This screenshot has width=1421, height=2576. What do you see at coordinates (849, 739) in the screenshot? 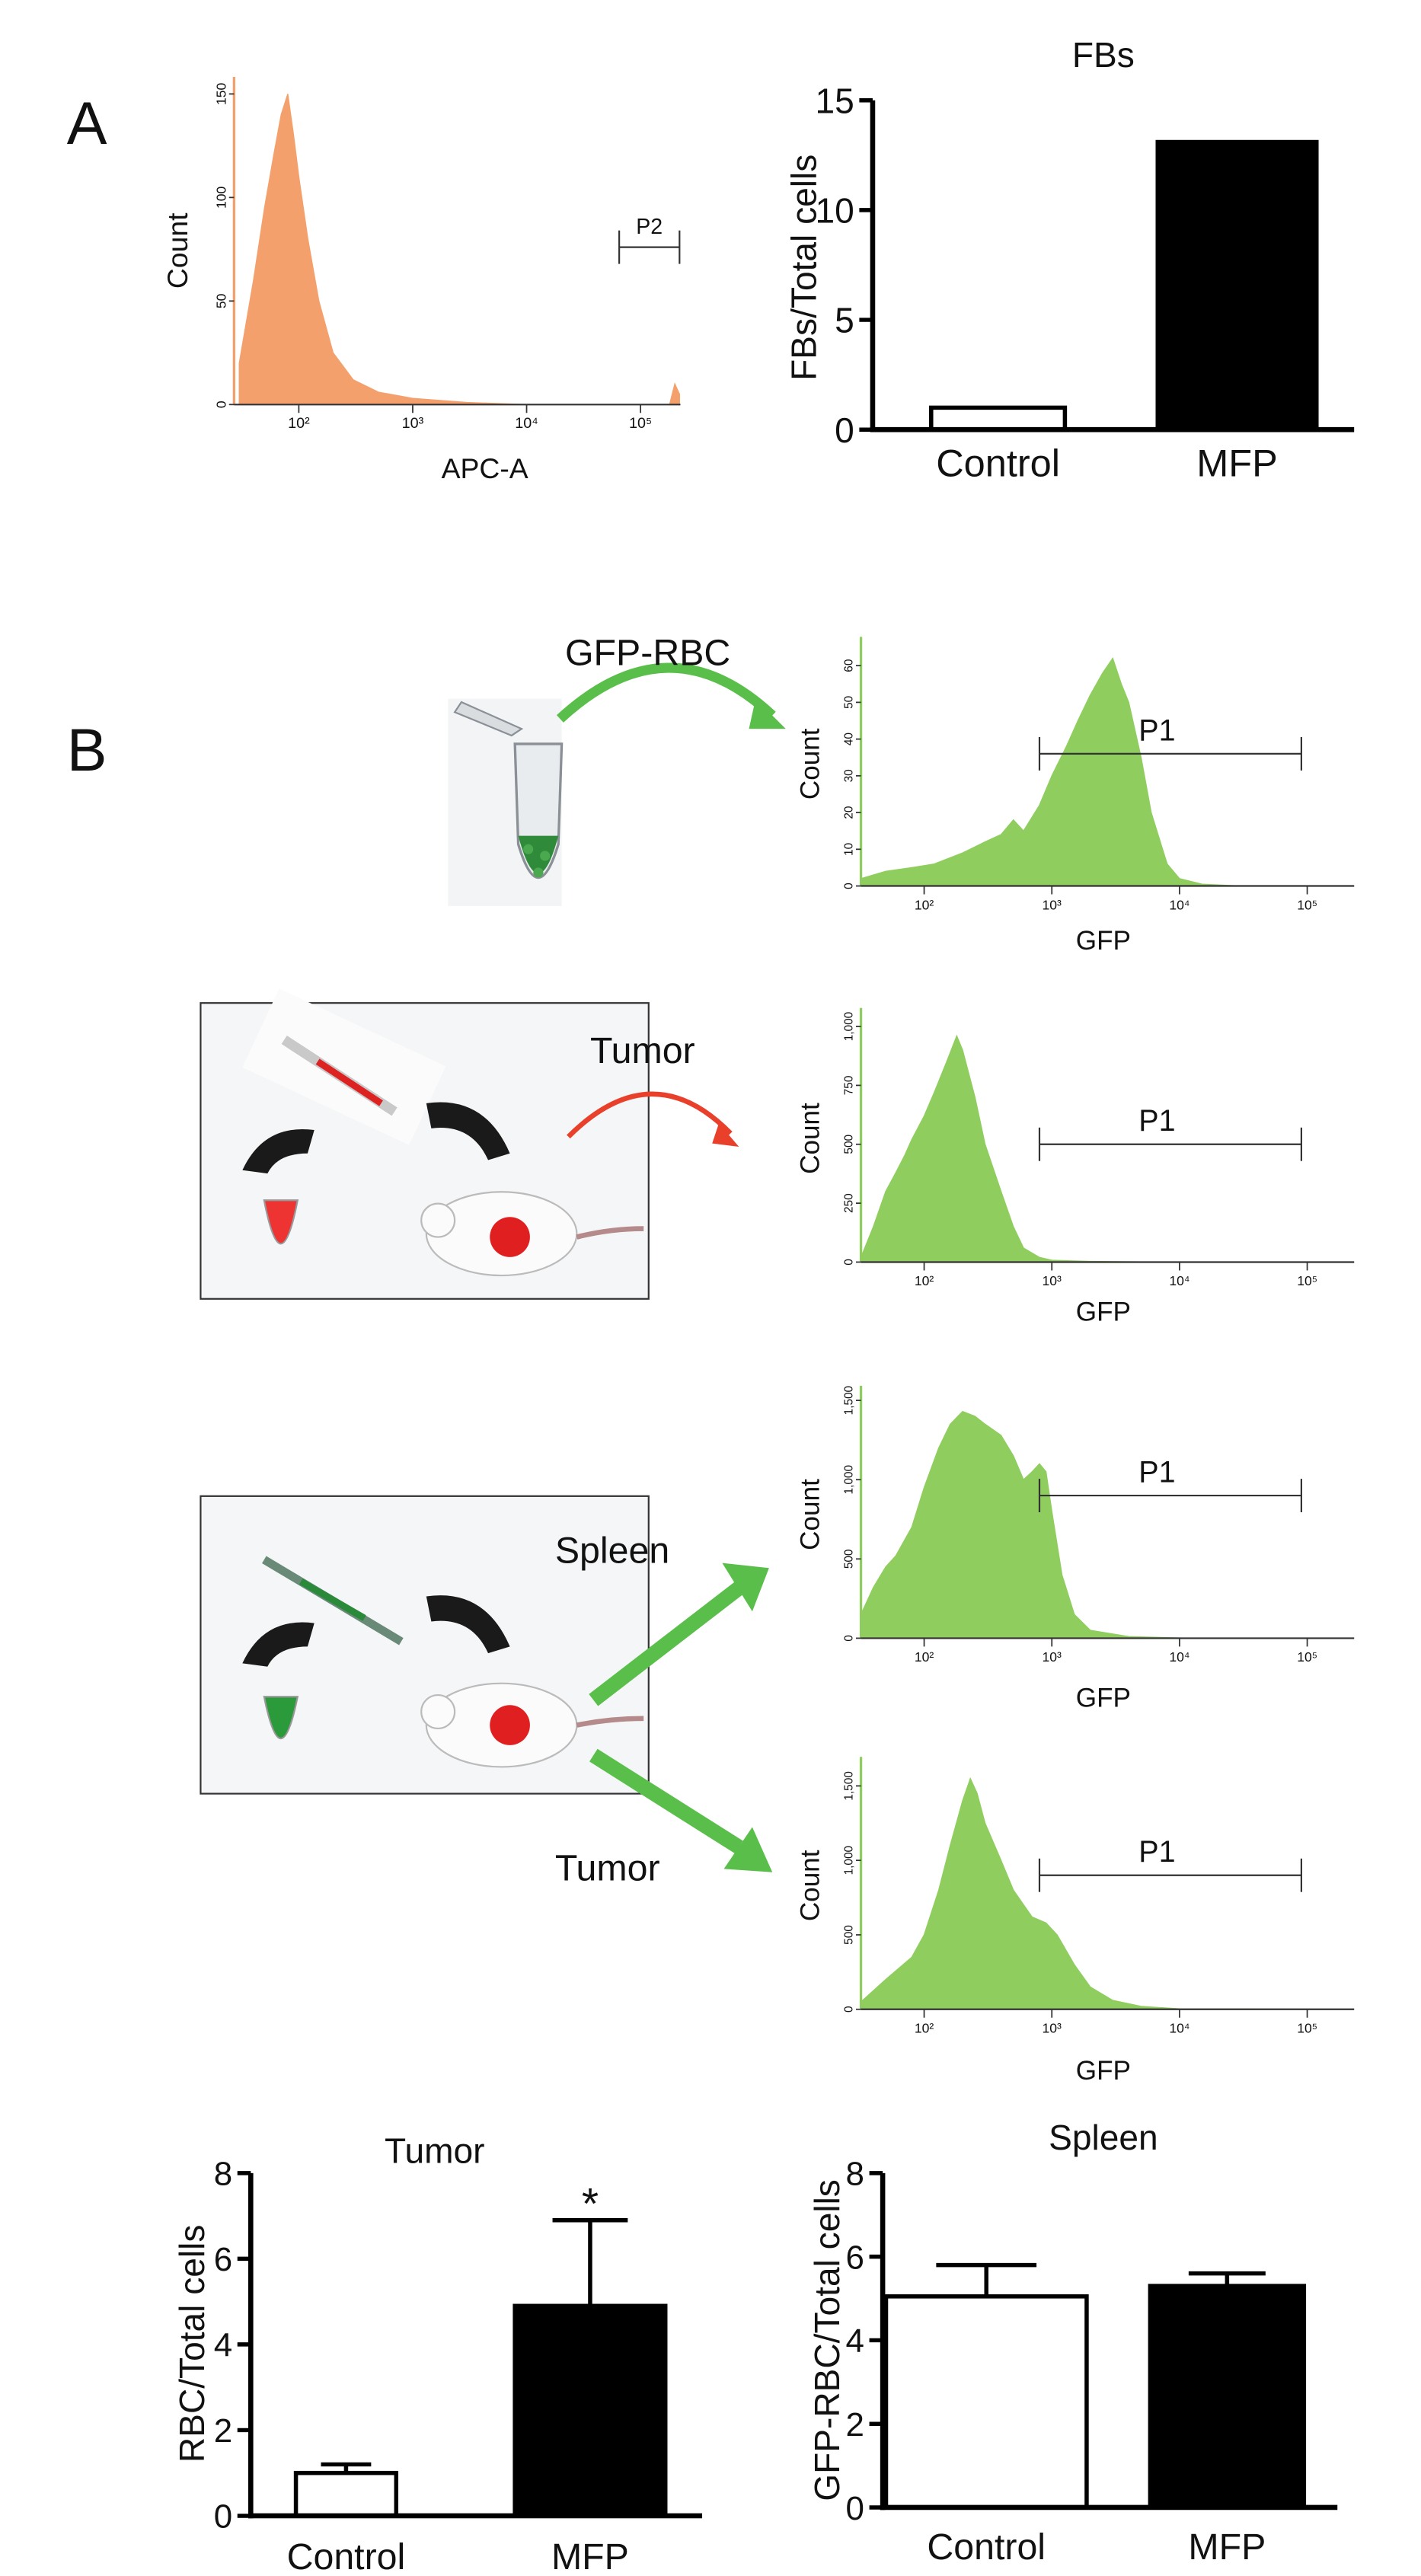
I see `y-tick-label: 40` at bounding box center [849, 739].